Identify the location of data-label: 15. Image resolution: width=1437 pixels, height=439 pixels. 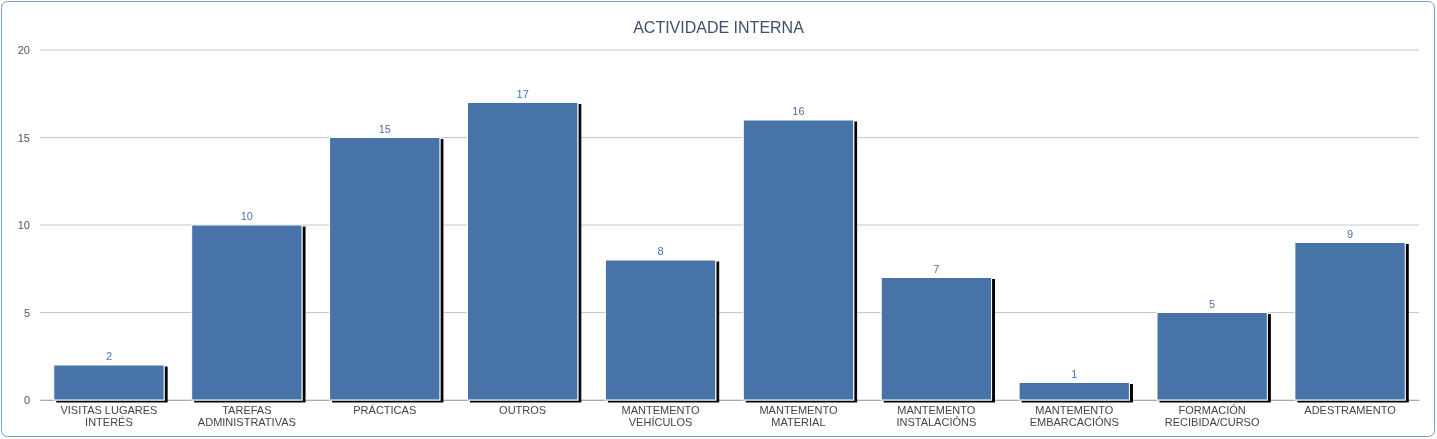
(384, 128).